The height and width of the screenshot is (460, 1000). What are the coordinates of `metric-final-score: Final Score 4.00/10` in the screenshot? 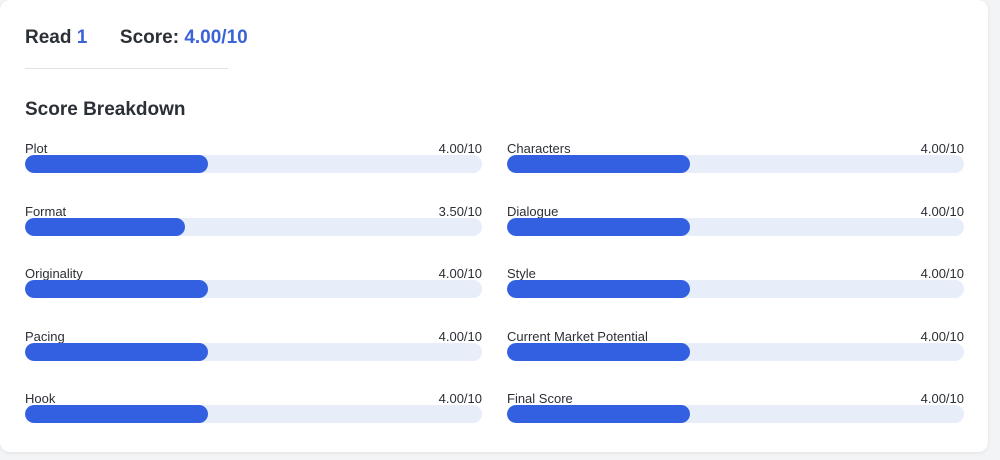 It's located at (735, 411).